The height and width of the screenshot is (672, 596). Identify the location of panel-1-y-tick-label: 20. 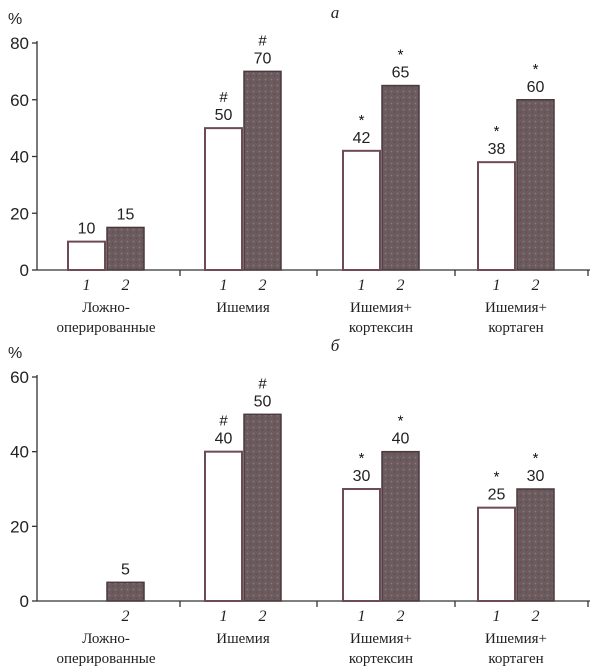
(19, 213).